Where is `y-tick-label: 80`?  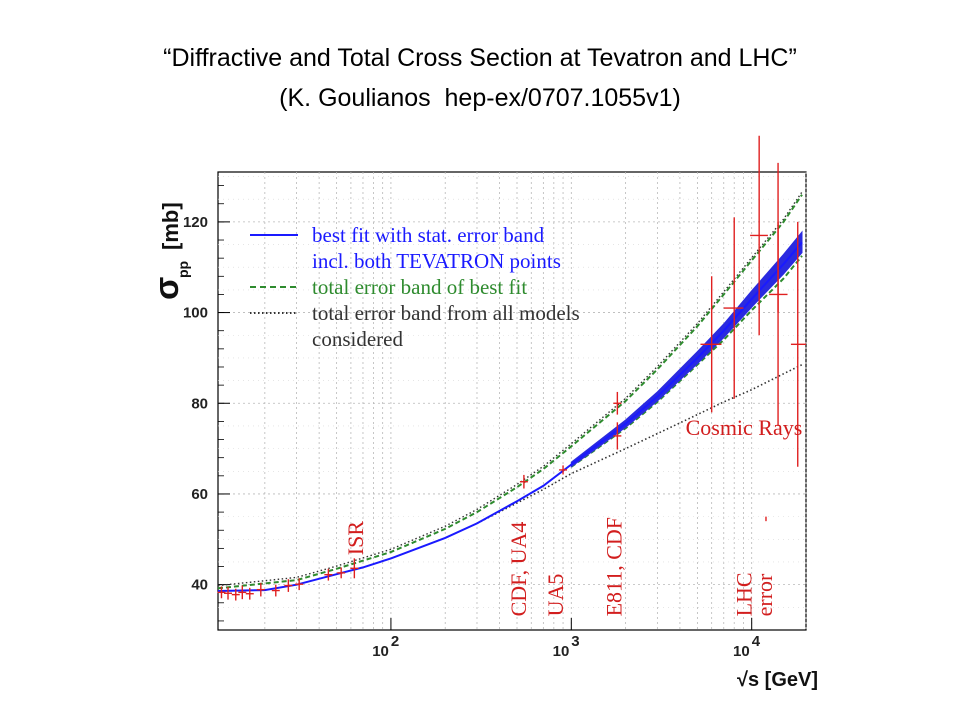 y-tick-label: 80 is located at coordinates (199, 403).